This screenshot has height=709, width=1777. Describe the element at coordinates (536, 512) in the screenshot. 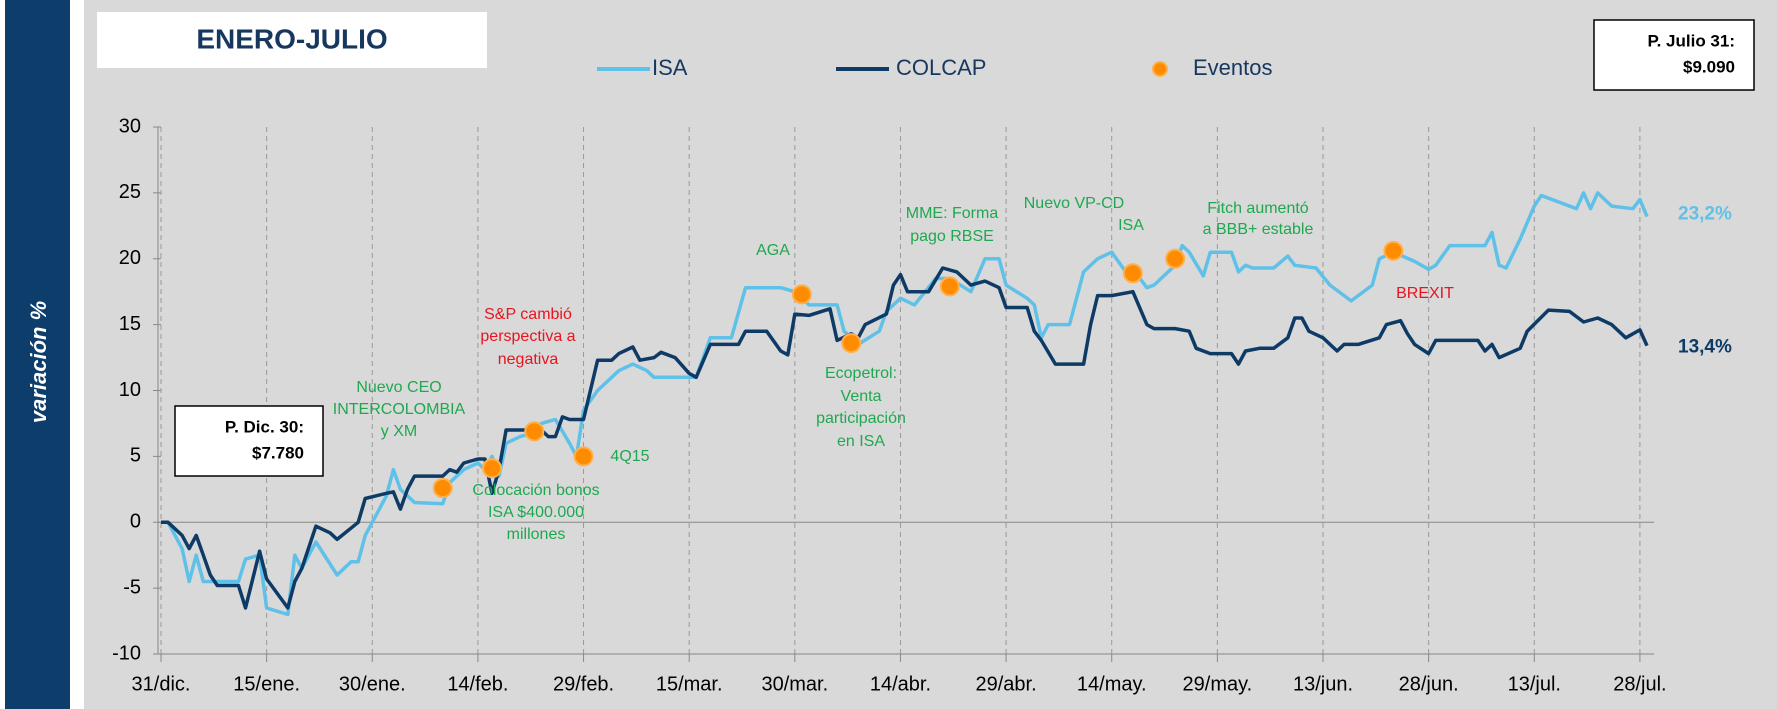

I see `annotation: ISA $400.000` at that location.